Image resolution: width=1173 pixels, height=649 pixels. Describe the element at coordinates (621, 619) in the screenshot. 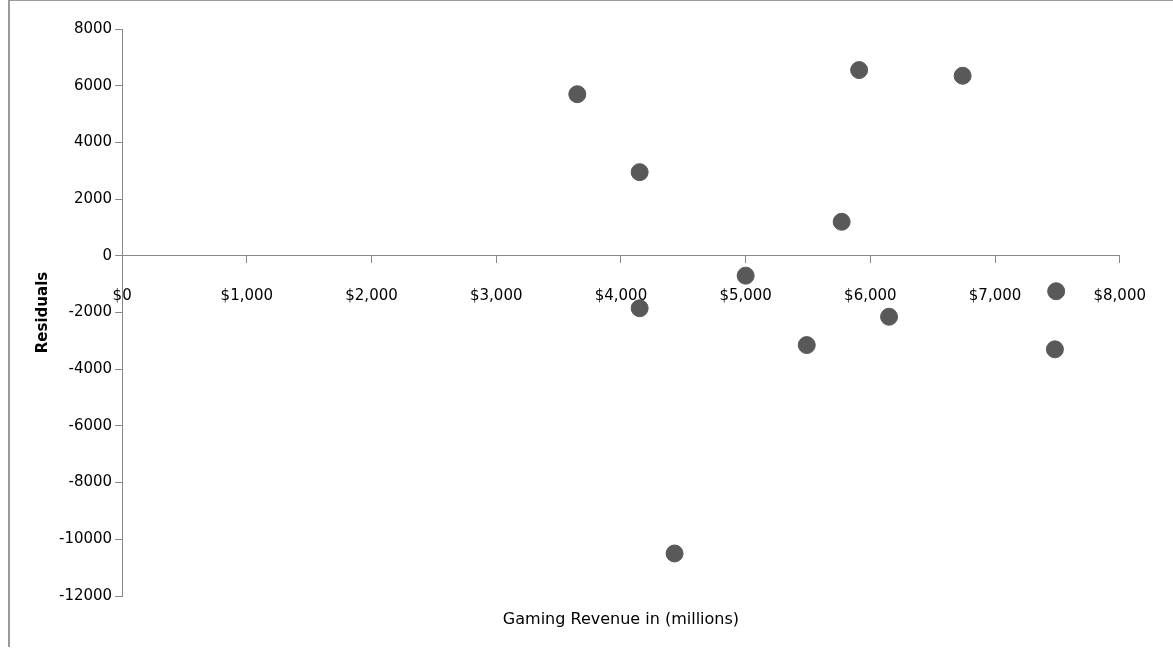

I see `x-axis-title: Gaming Revenue in (millions)` at that location.